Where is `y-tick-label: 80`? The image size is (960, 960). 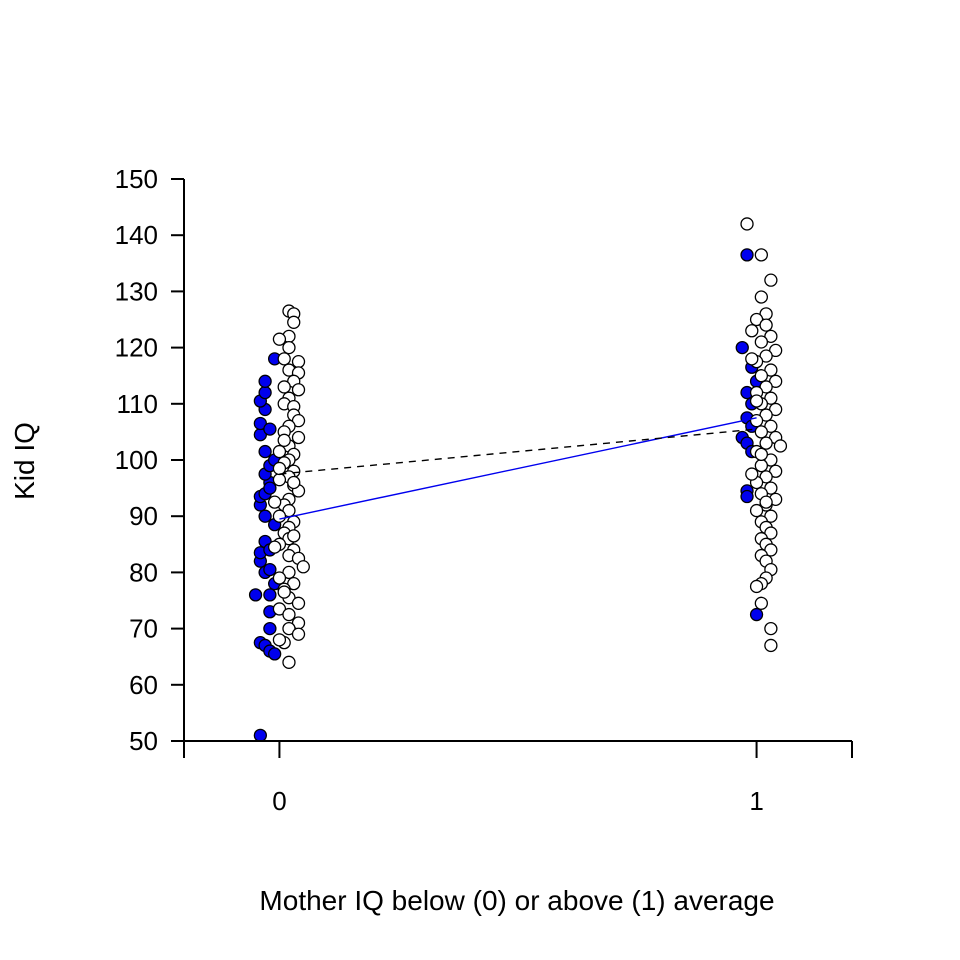
y-tick-label: 80 is located at coordinates (143, 572).